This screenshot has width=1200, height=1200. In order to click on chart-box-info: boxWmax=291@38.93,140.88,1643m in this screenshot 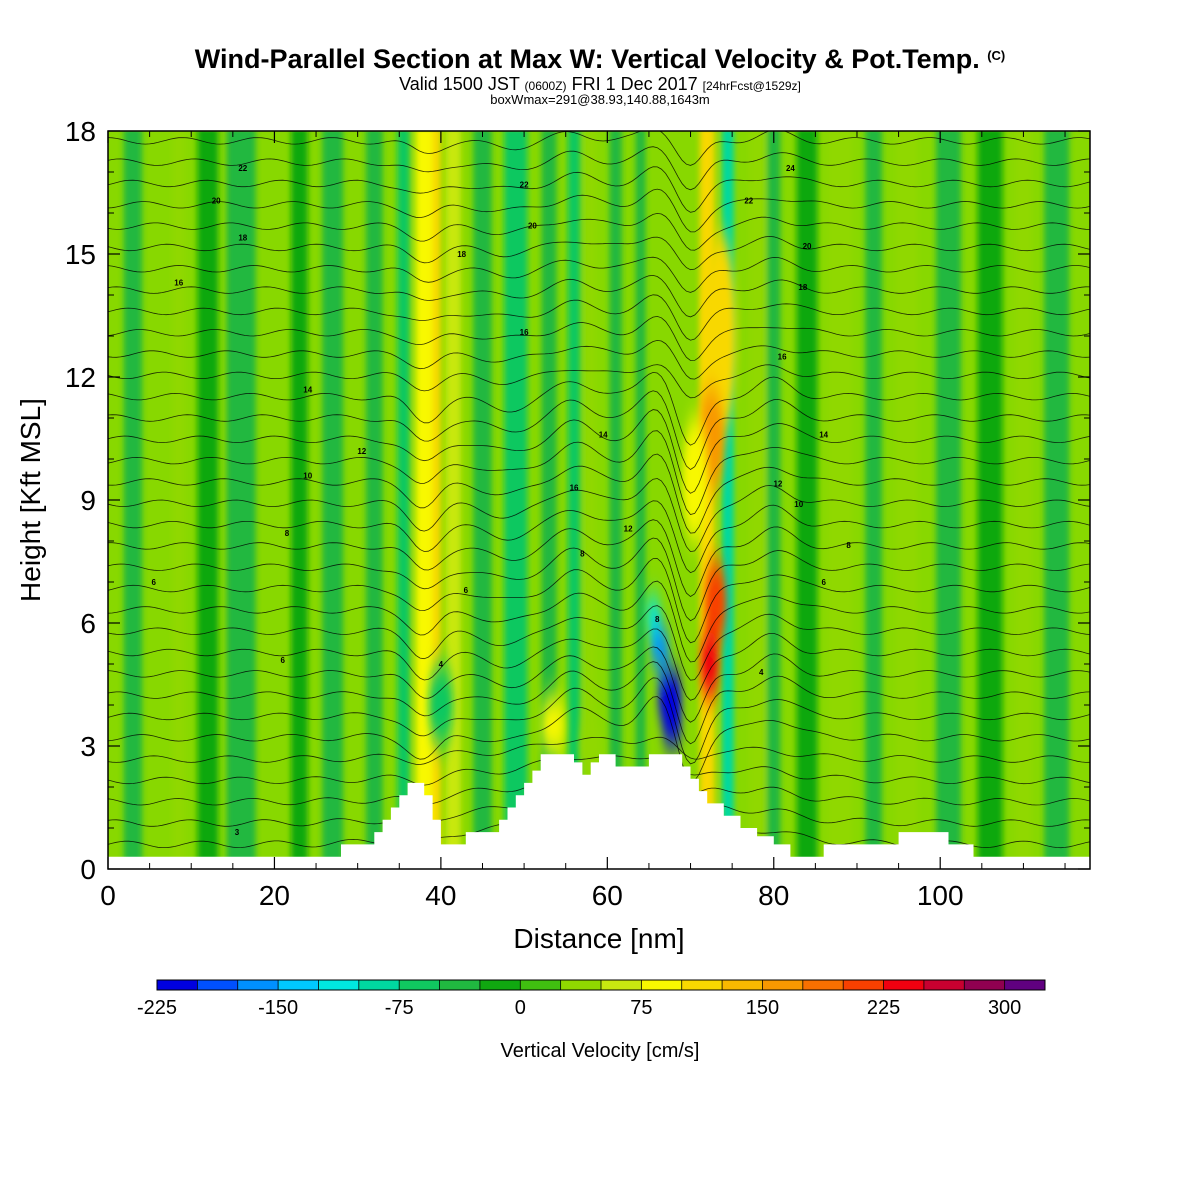, I will do `click(600, 99)`.